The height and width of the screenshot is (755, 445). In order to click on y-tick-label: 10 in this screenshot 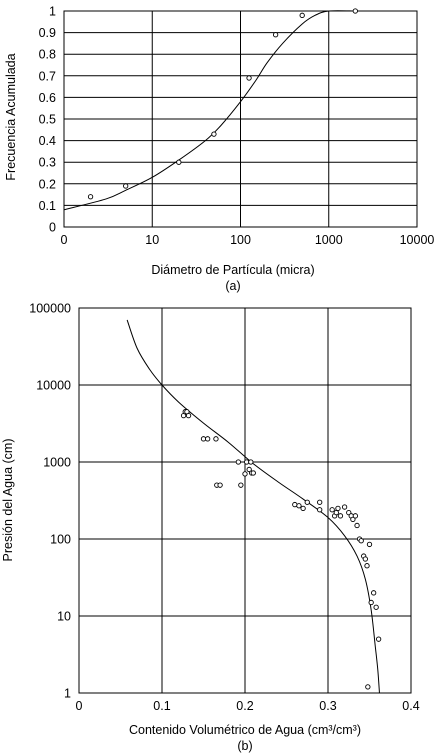, I will do `click(64, 617)`.